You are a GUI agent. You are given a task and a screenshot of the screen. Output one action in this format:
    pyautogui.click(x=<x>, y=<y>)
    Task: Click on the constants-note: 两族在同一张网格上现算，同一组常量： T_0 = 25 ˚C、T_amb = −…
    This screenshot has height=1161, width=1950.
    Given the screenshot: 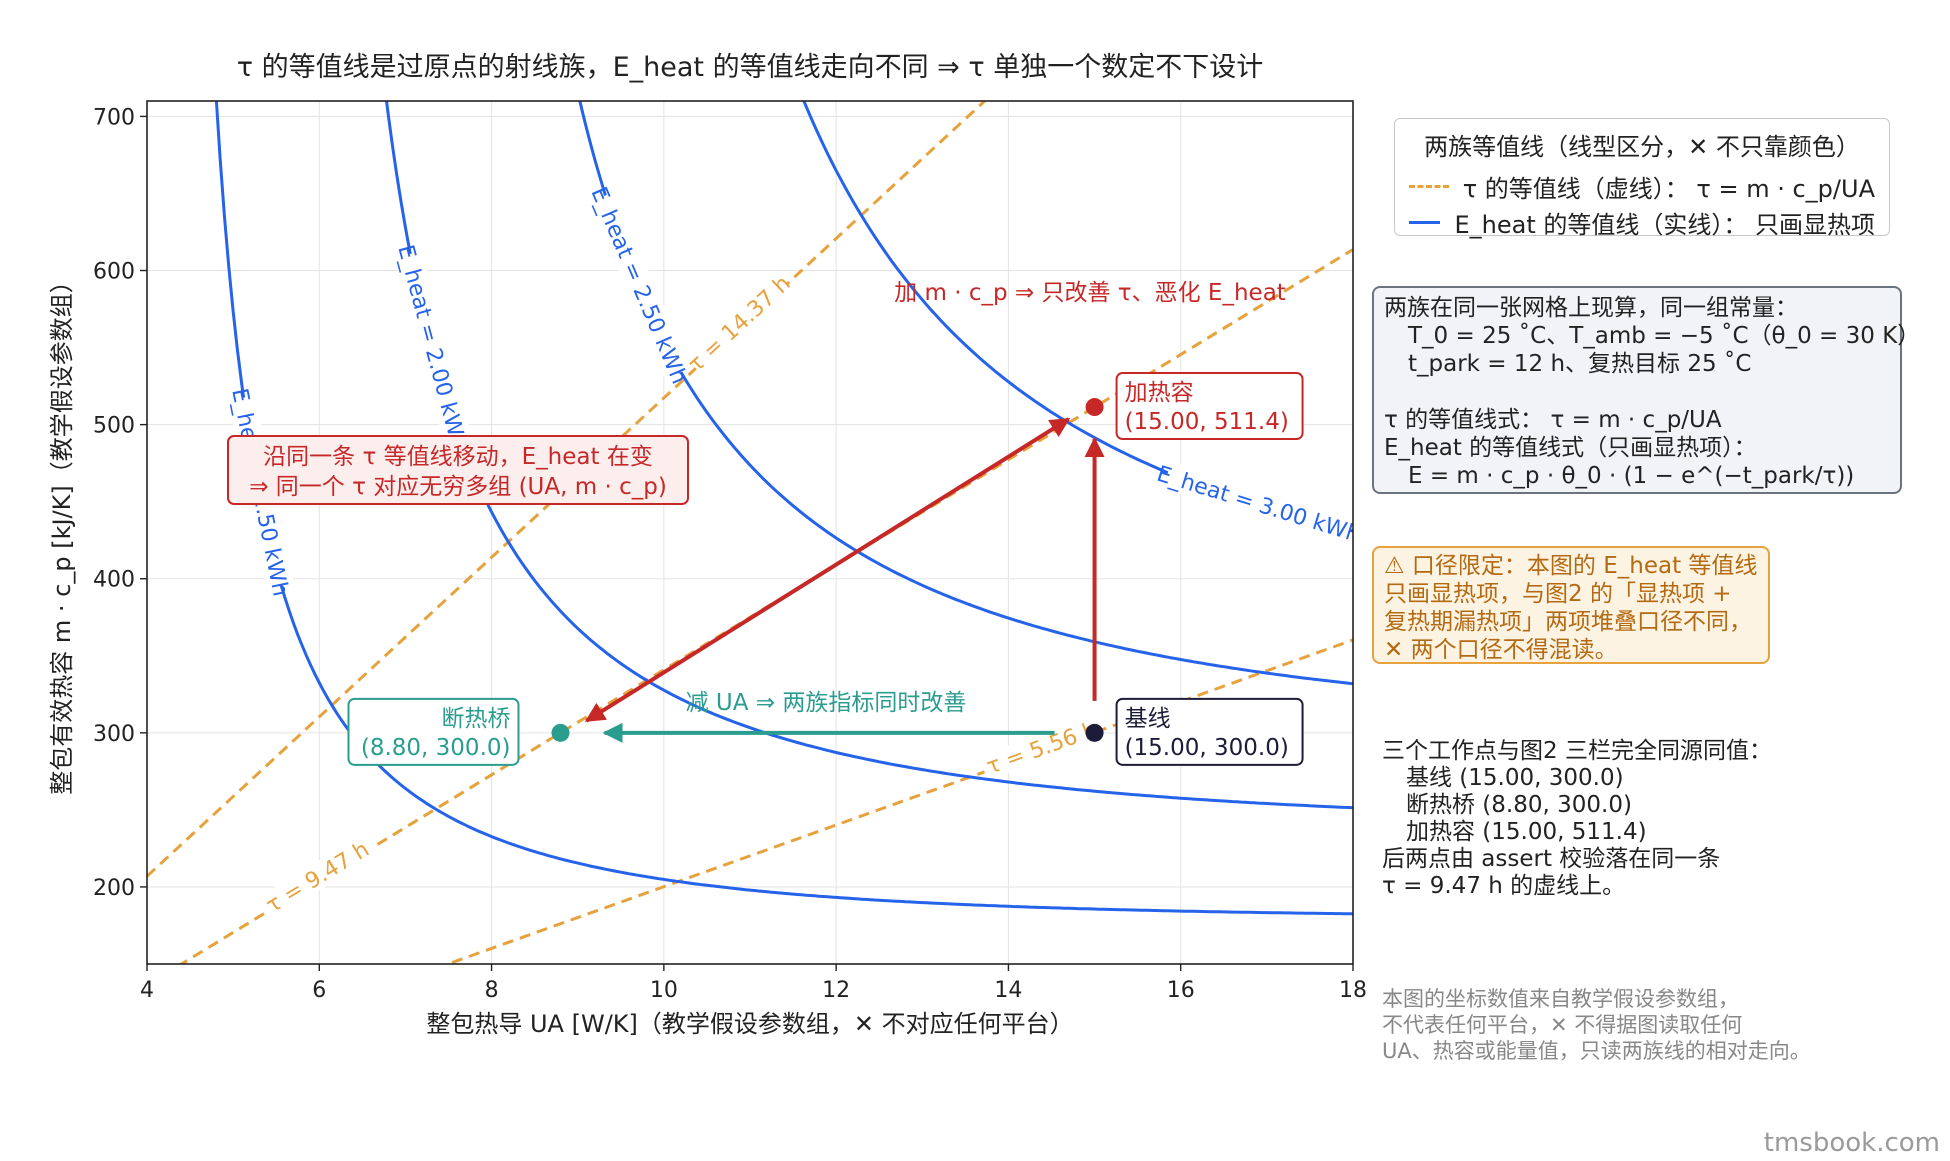 What is the action you would take?
    pyautogui.click(x=1646, y=390)
    